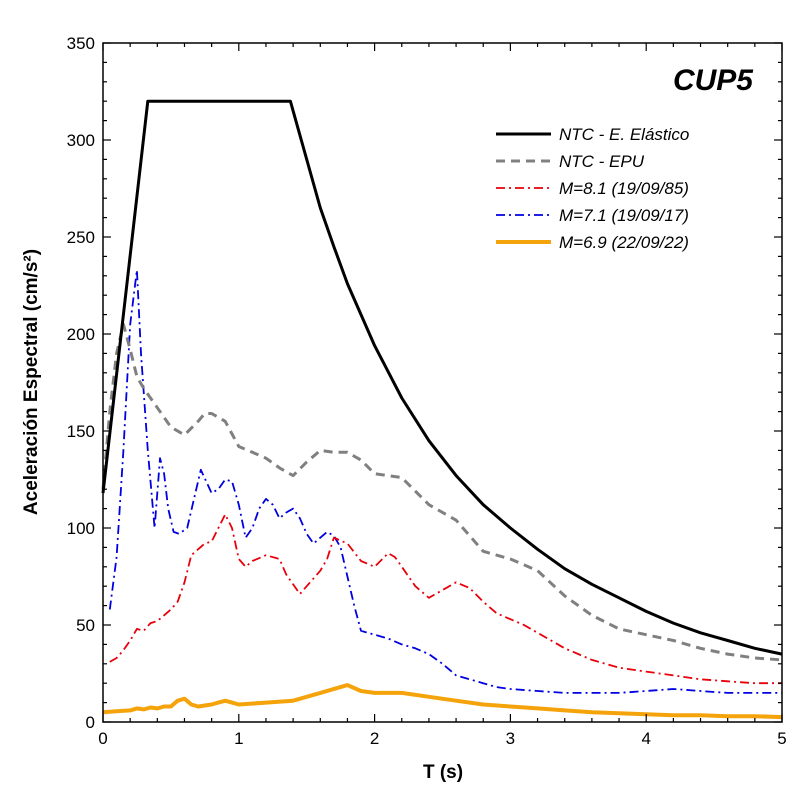 The width and height of the screenshot is (800, 788). I want to click on y-axis-title: Aceleración Espectral (cm/s²), so click(31, 382).